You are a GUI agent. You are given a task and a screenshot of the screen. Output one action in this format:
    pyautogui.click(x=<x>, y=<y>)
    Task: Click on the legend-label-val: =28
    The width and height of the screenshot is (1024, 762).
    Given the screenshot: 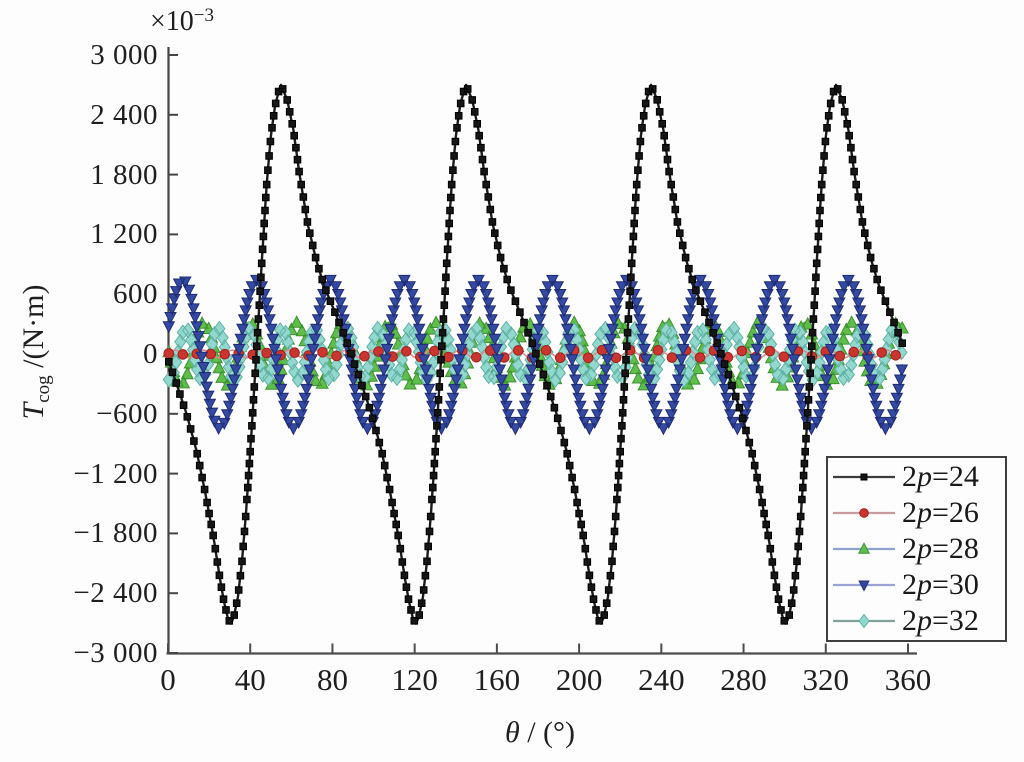 What is the action you would take?
    pyautogui.click(x=955, y=548)
    